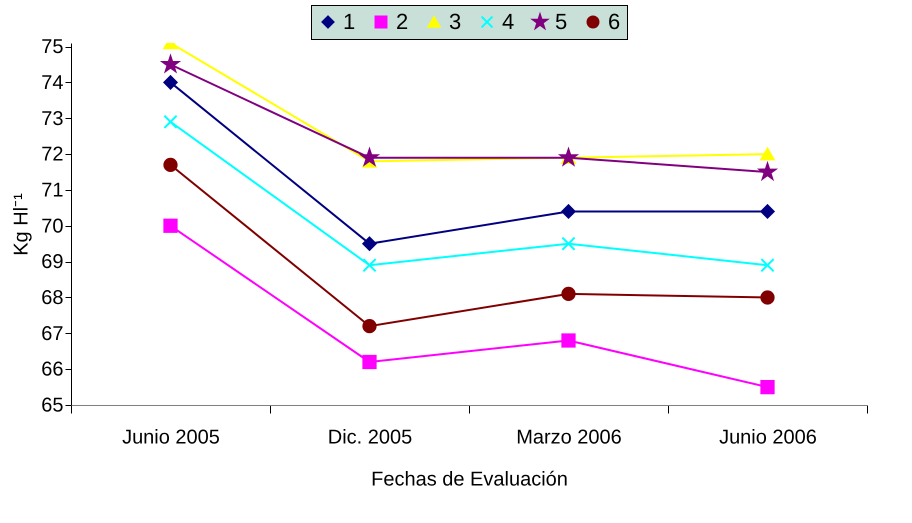 This screenshot has width=912, height=523. Describe the element at coordinates (469, 479) in the screenshot. I see `x-axis-title: Fechas de Evaluación` at that location.